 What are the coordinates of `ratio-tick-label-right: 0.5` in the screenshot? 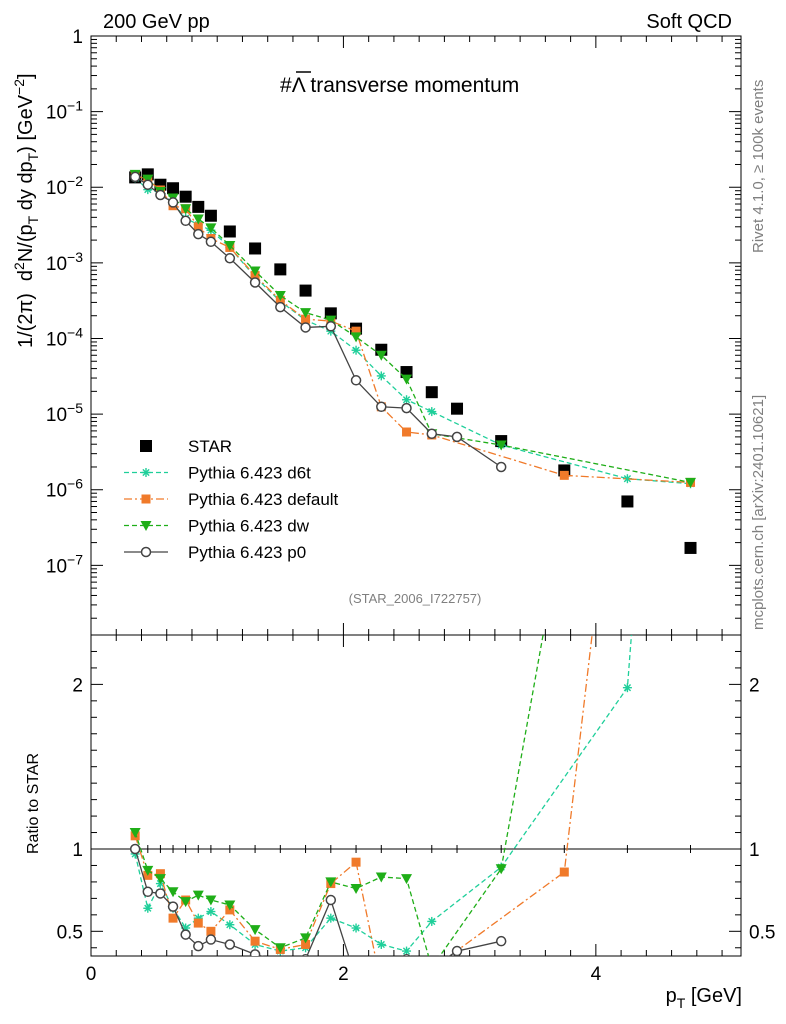 It's located at (762, 932).